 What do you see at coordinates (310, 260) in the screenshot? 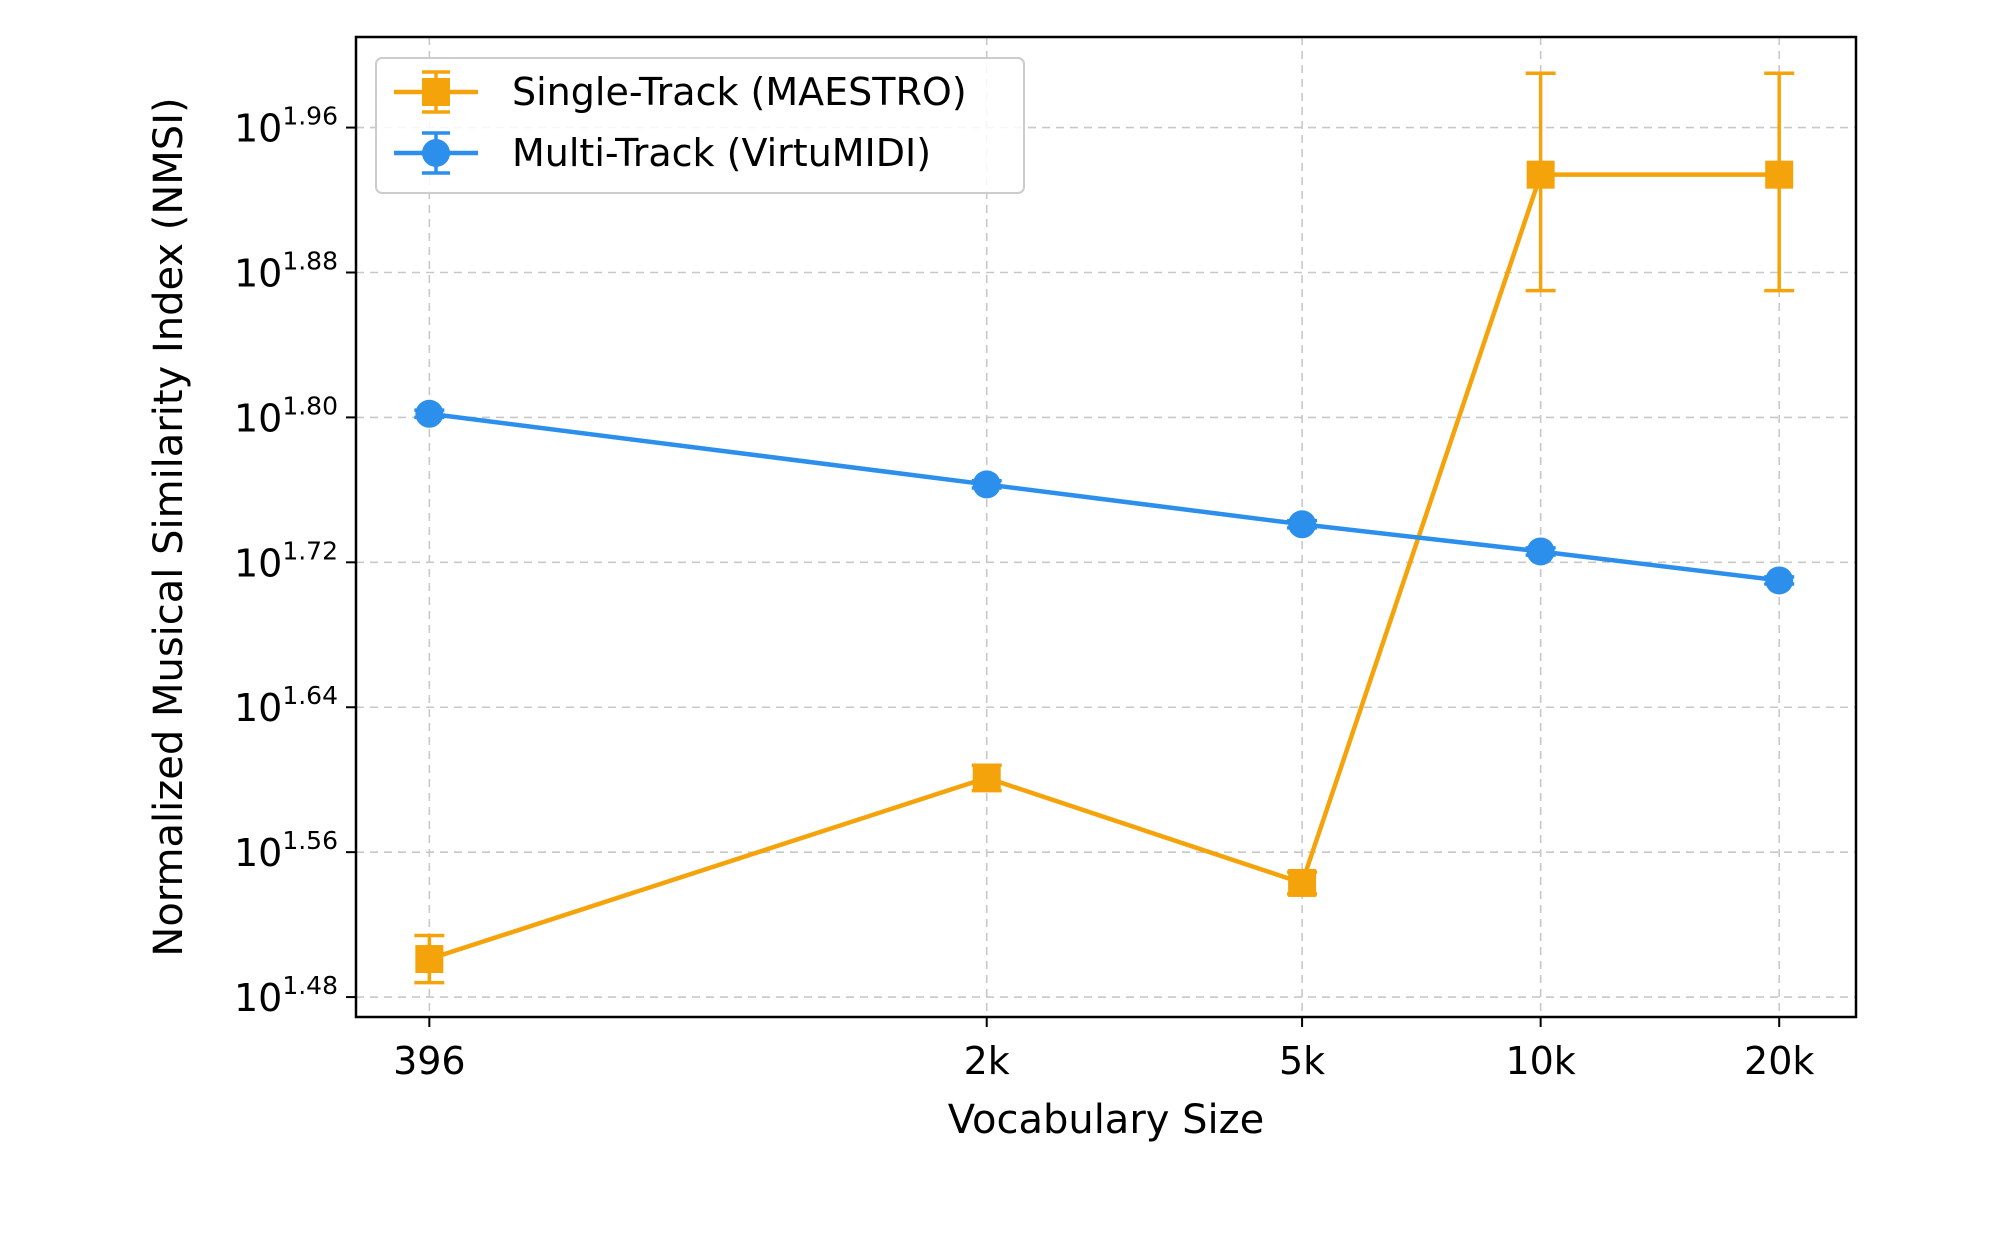
I see `y-tick-exponent: 1.88` at bounding box center [310, 260].